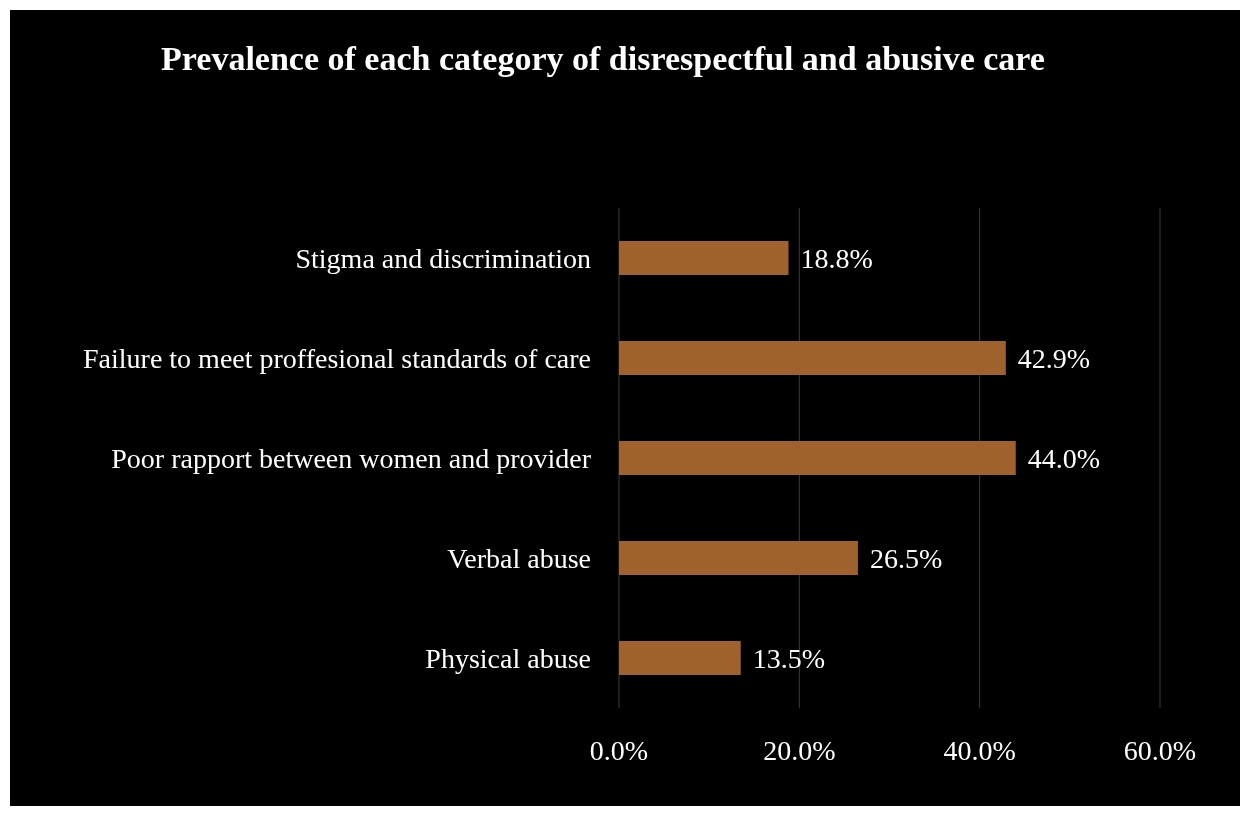 This screenshot has width=1250, height=817. What do you see at coordinates (1054, 358) in the screenshot?
I see `data-label: 42.9%` at bounding box center [1054, 358].